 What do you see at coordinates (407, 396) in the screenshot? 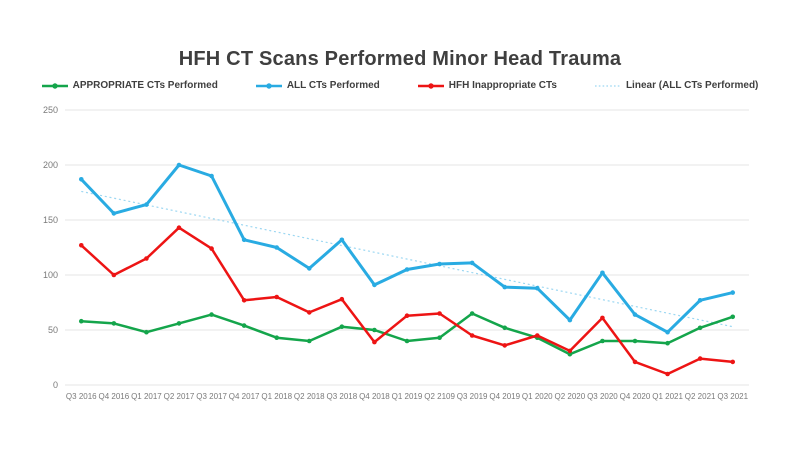
I see `x-axis-tick-label: Q1 2019` at bounding box center [407, 396].